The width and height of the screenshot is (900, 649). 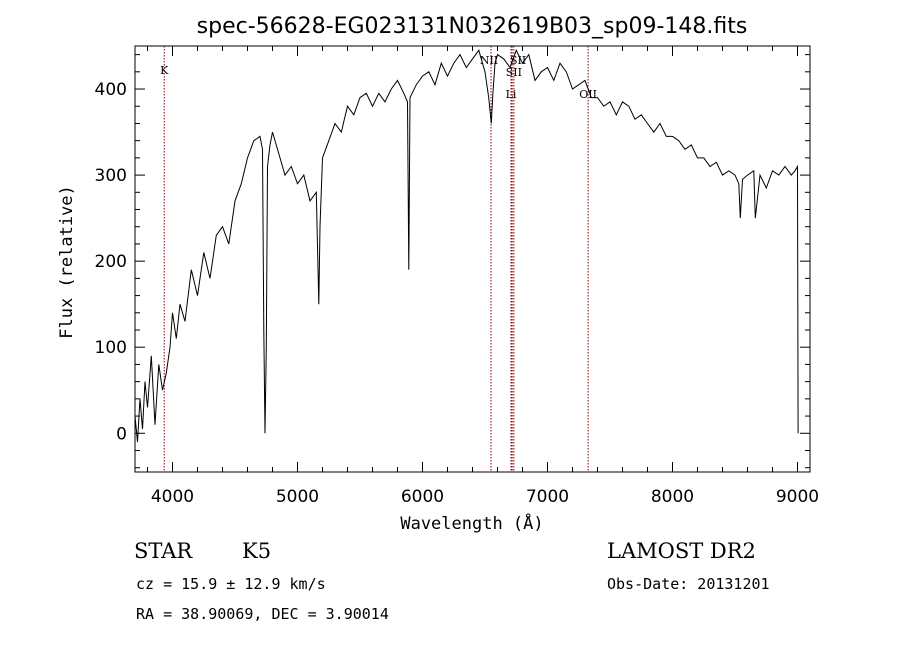 What do you see at coordinates (262, 614) in the screenshot?
I see `coordinates: RA = 38.90069, DEC = 3.90014` at bounding box center [262, 614].